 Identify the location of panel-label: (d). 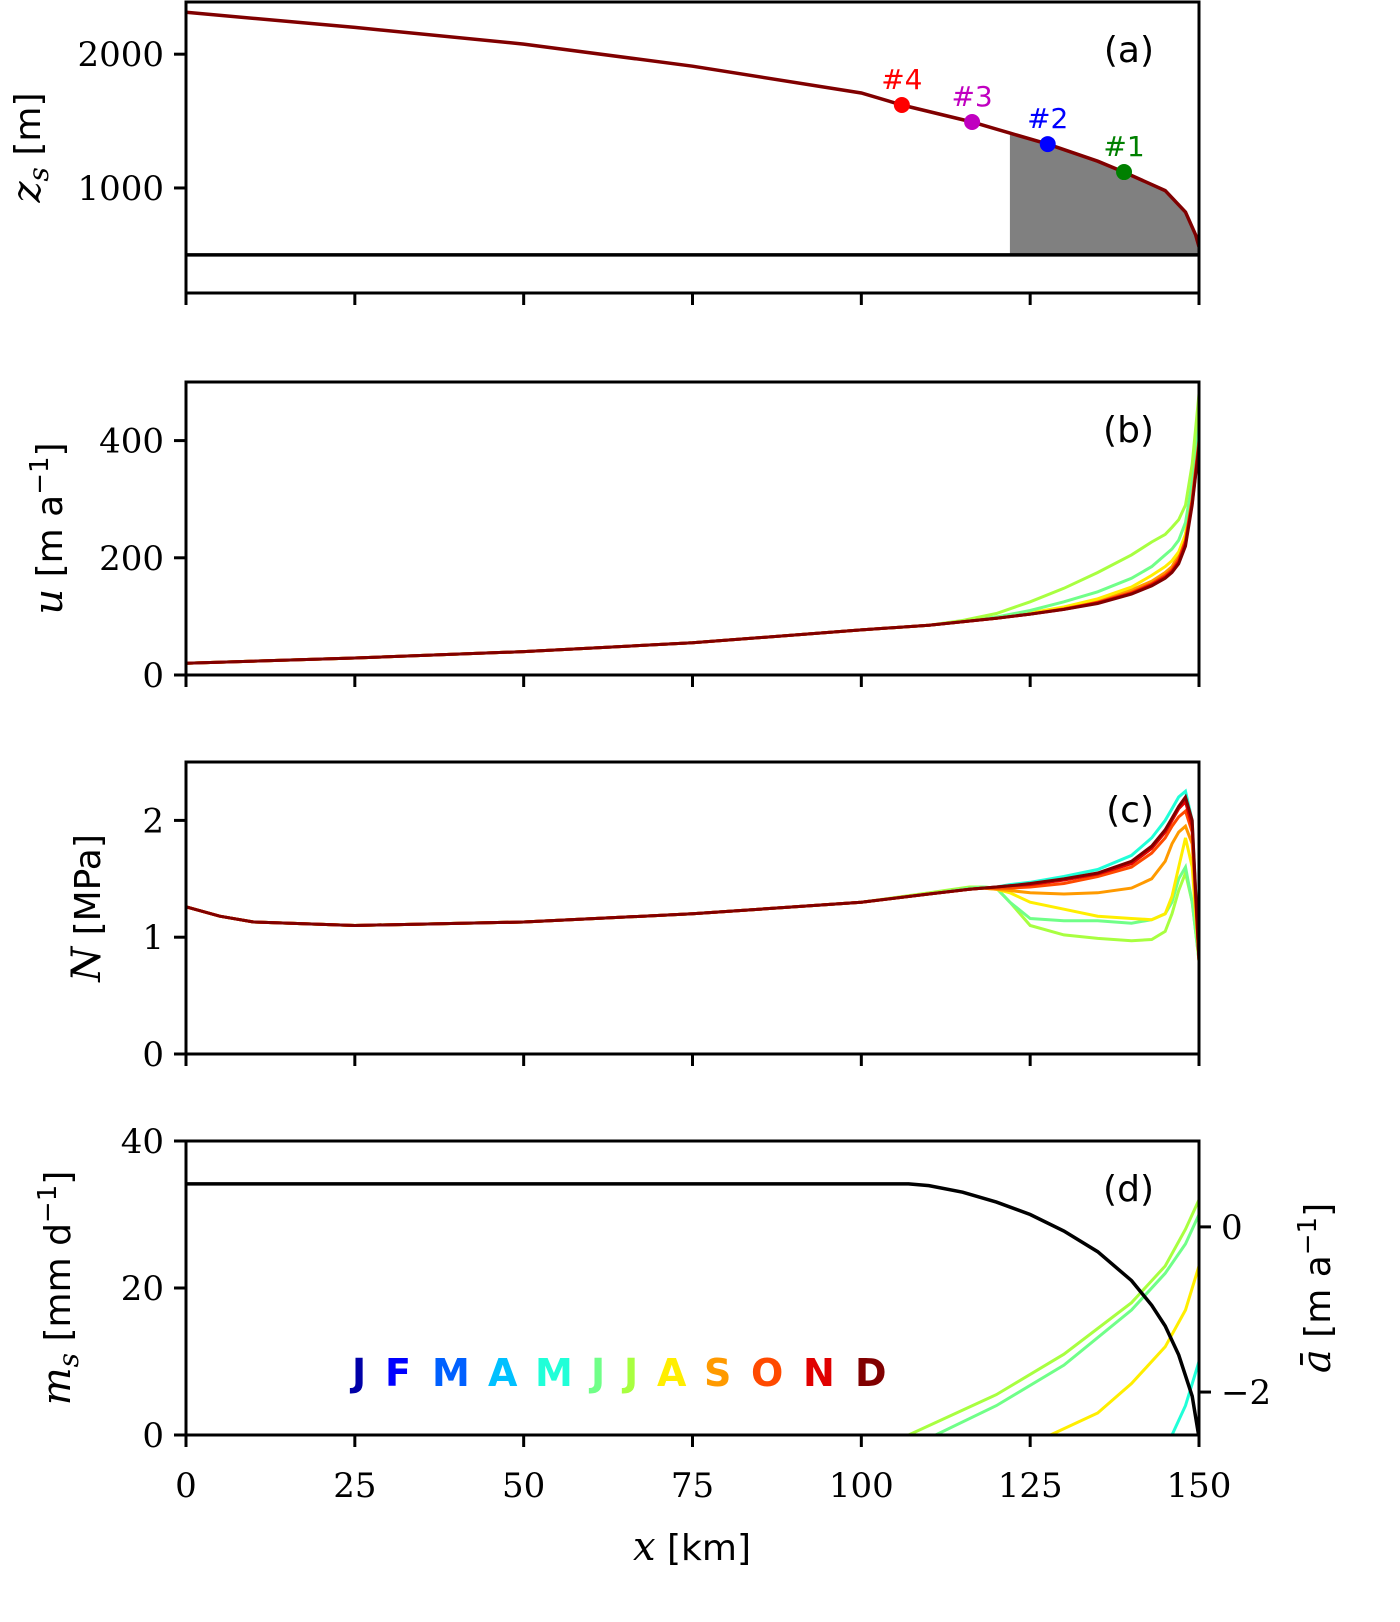
(1128, 1189).